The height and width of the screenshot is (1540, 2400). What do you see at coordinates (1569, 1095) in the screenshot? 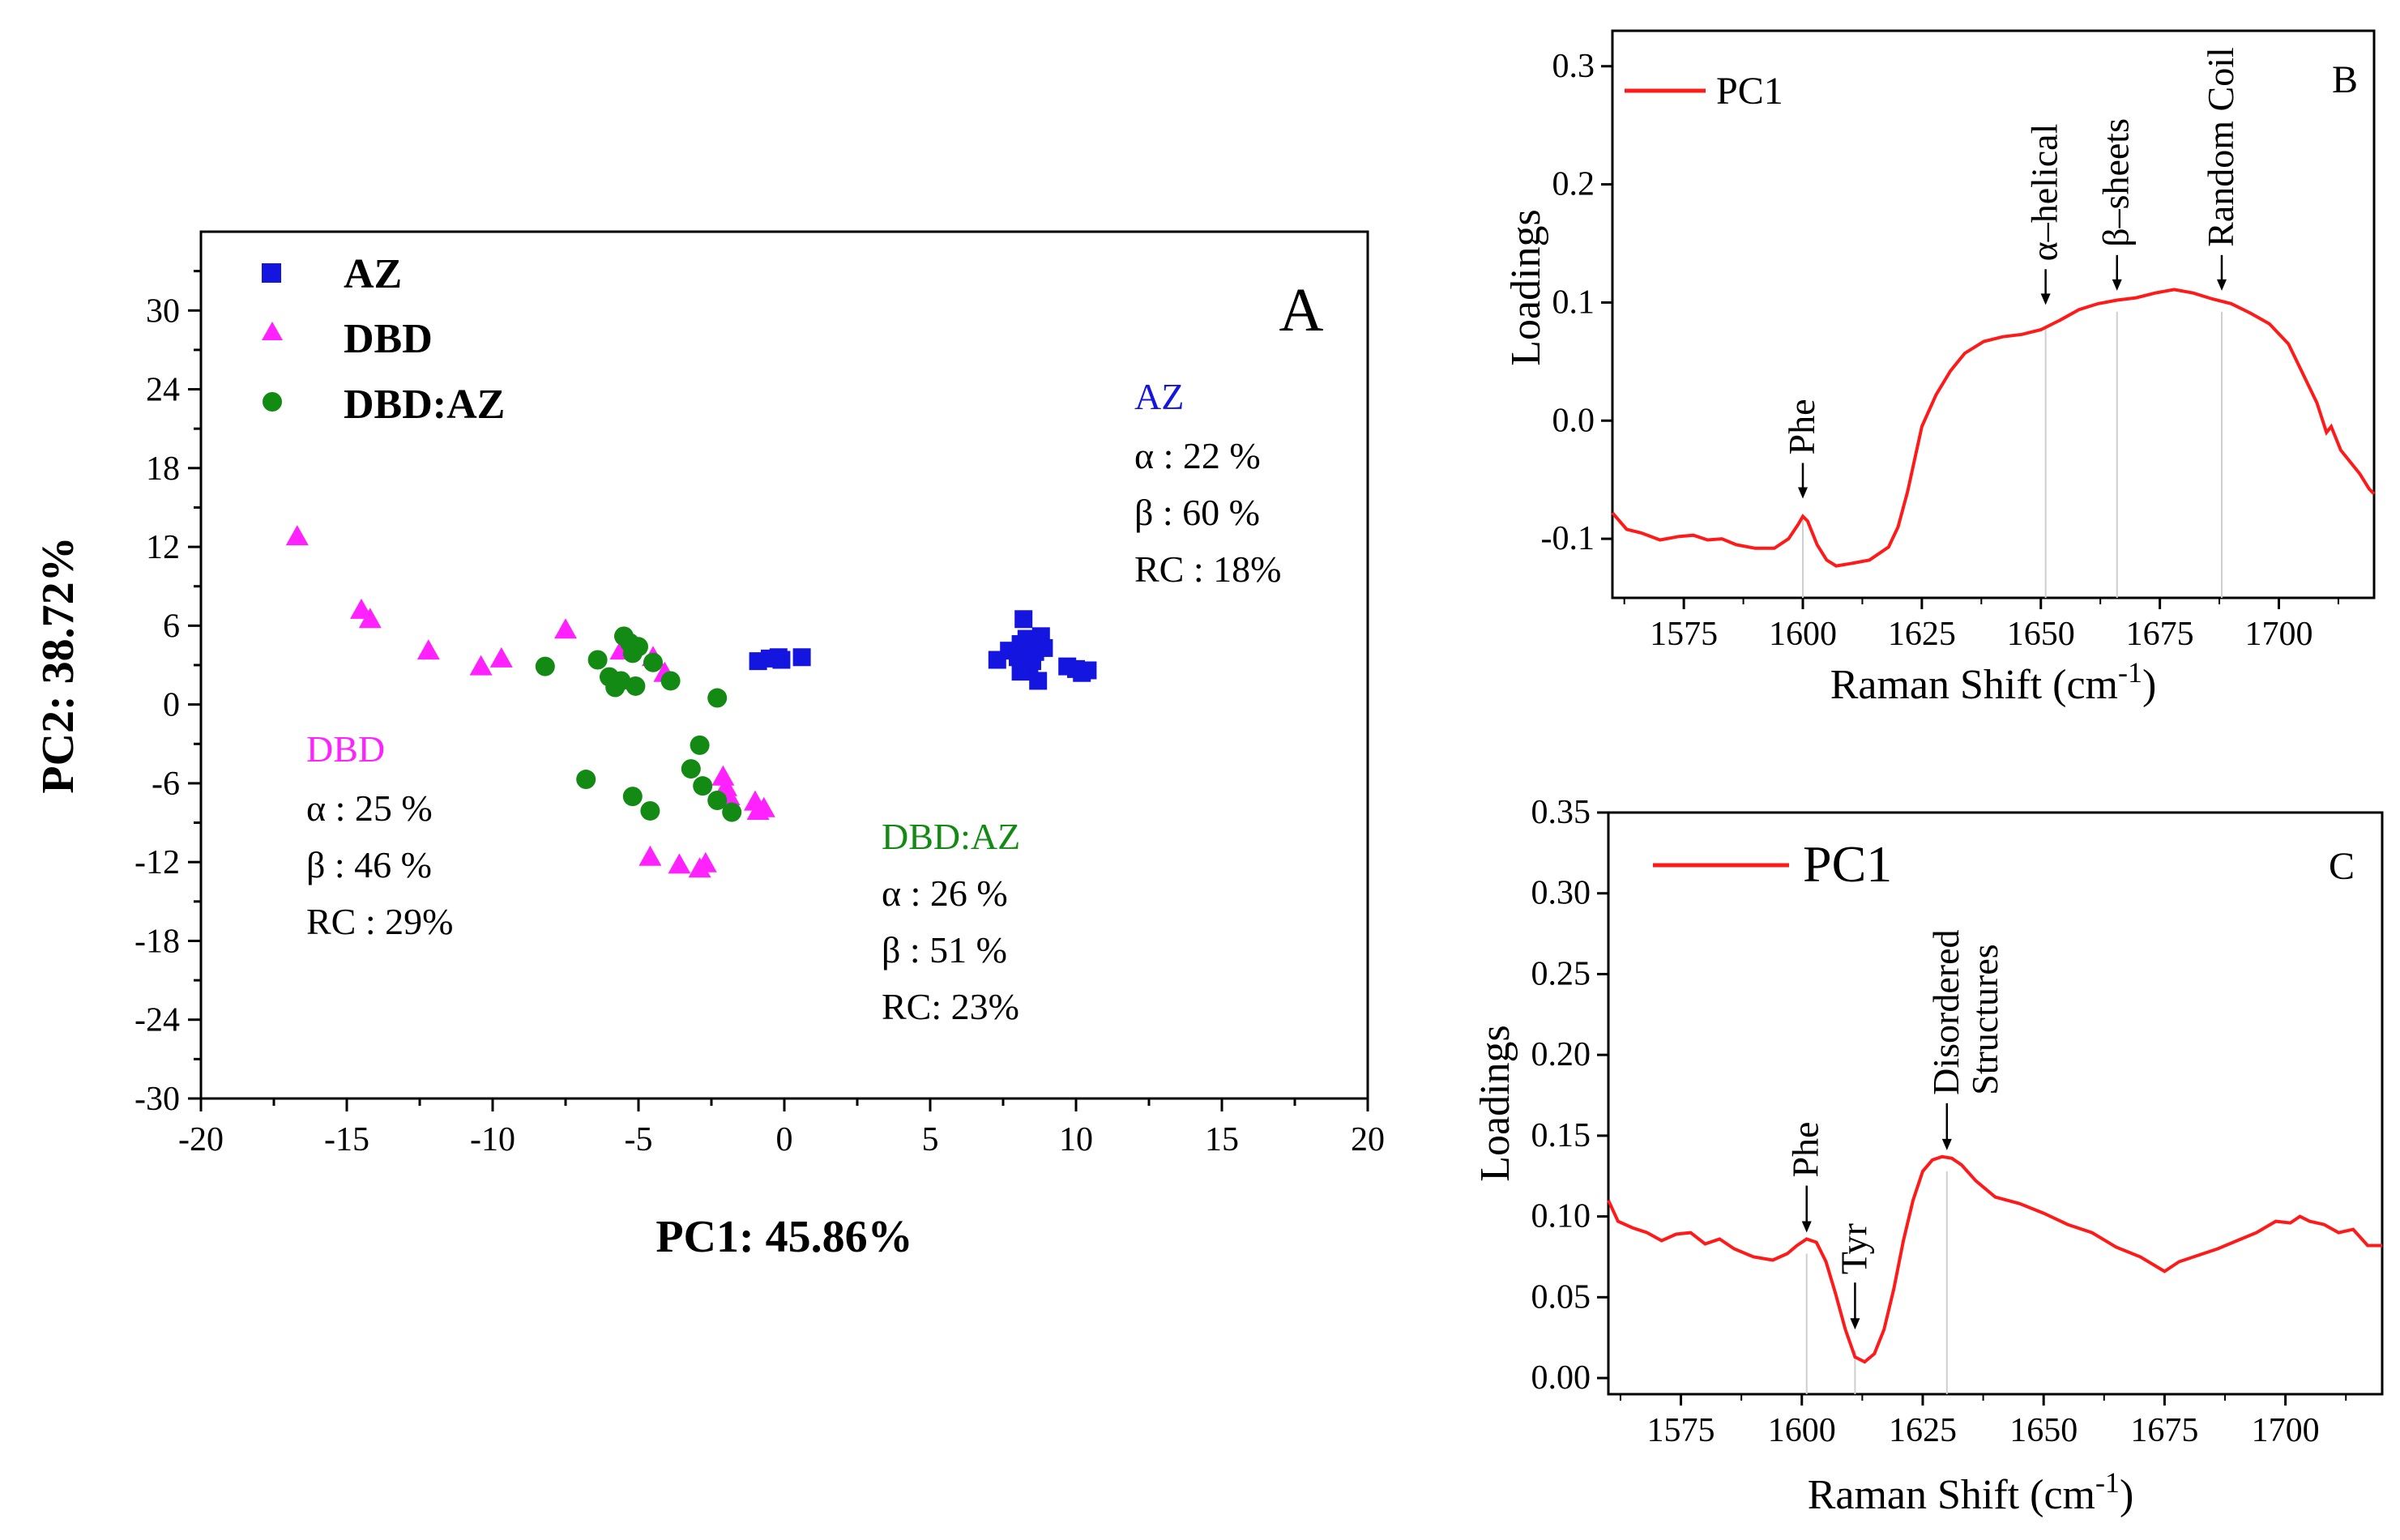
I see `panel-c-y-ticks: 0.00 0.05 0.10 0.15 0.20 0.25 0.30 0.35` at bounding box center [1569, 1095].